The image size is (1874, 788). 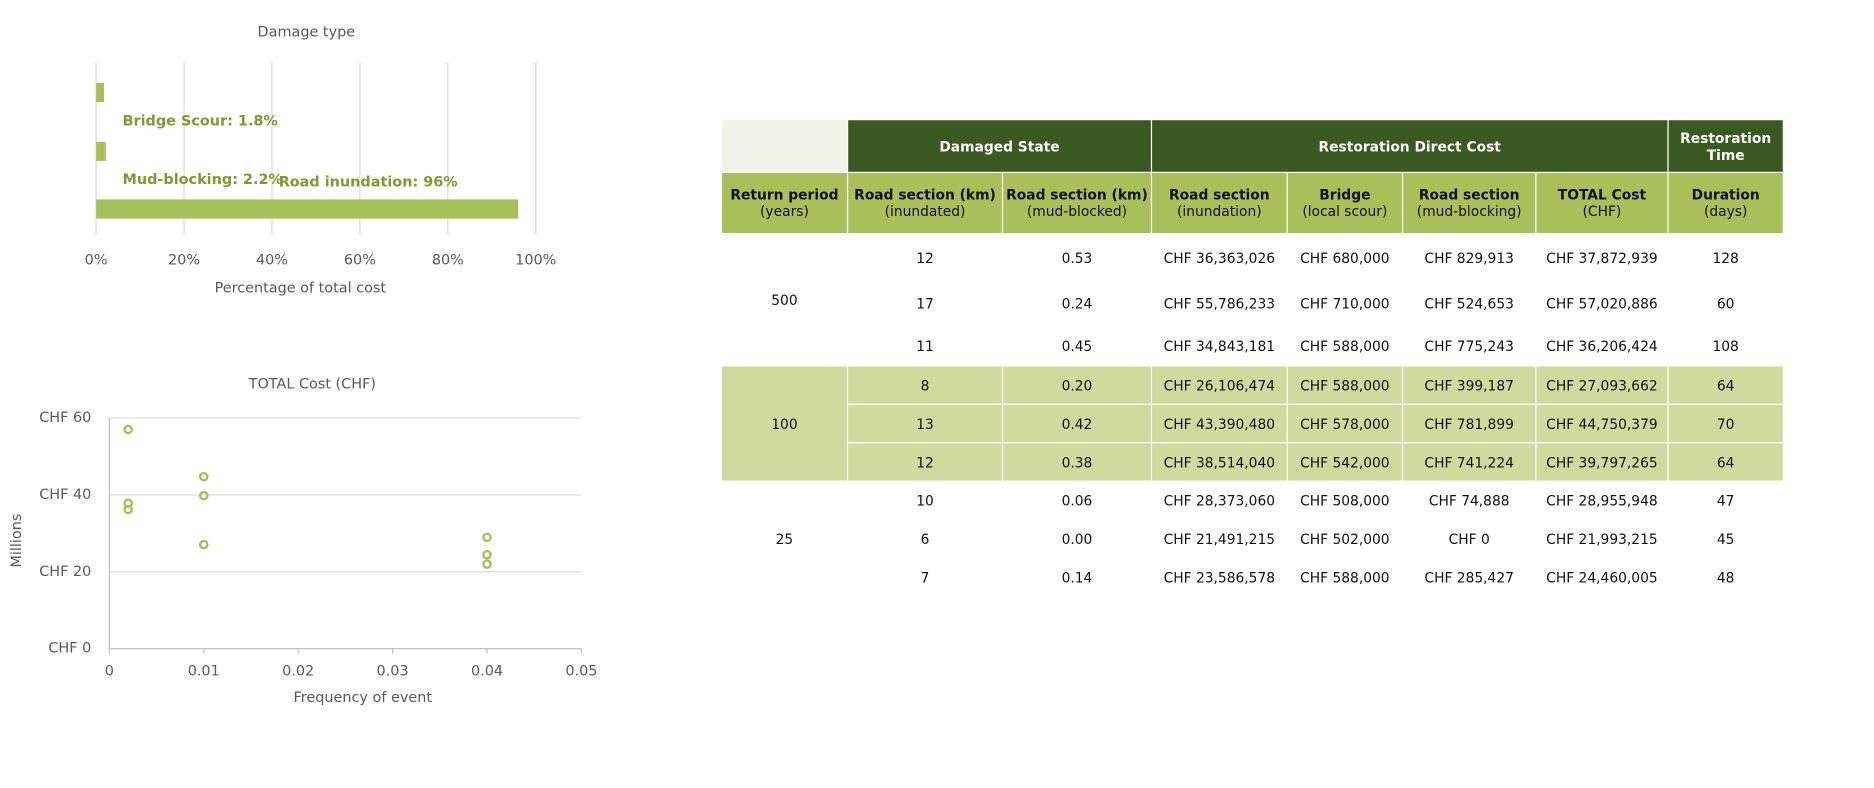 I want to click on cell: CHF 285,427, so click(x=1469, y=577).